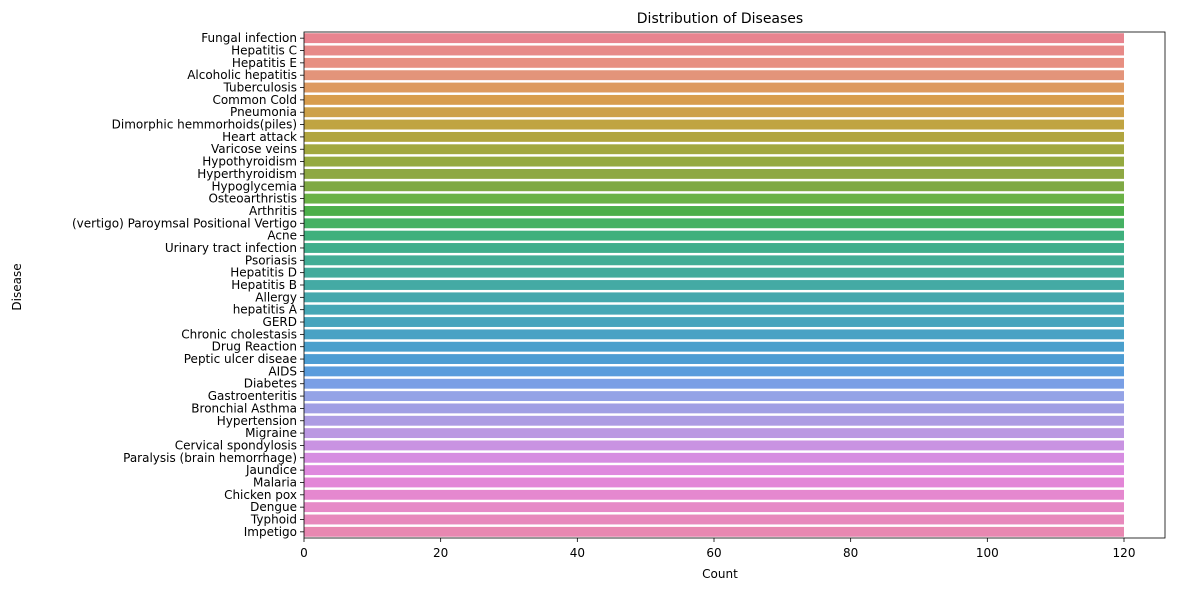  I want to click on y-tick-label: Malaria, so click(275, 482).